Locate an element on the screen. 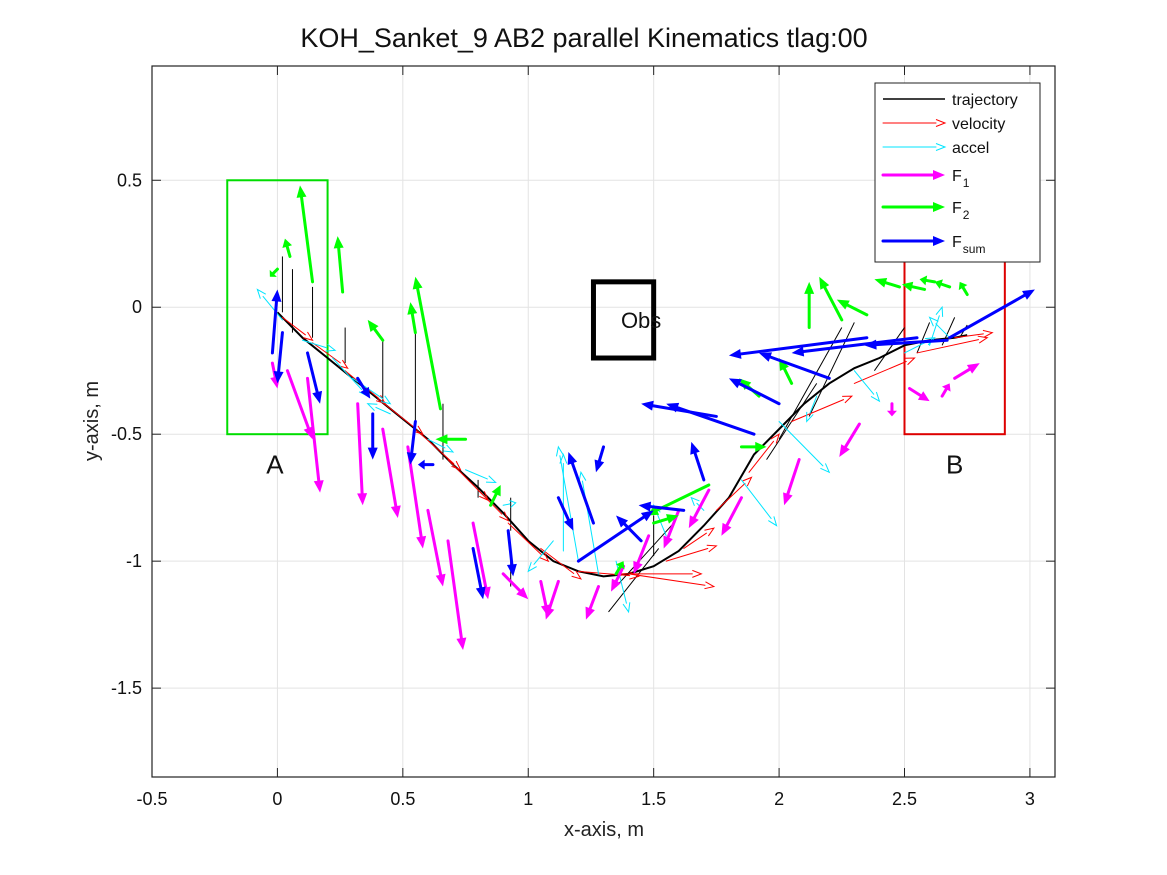  legend-item-accel: accel is located at coordinates (935, 148).